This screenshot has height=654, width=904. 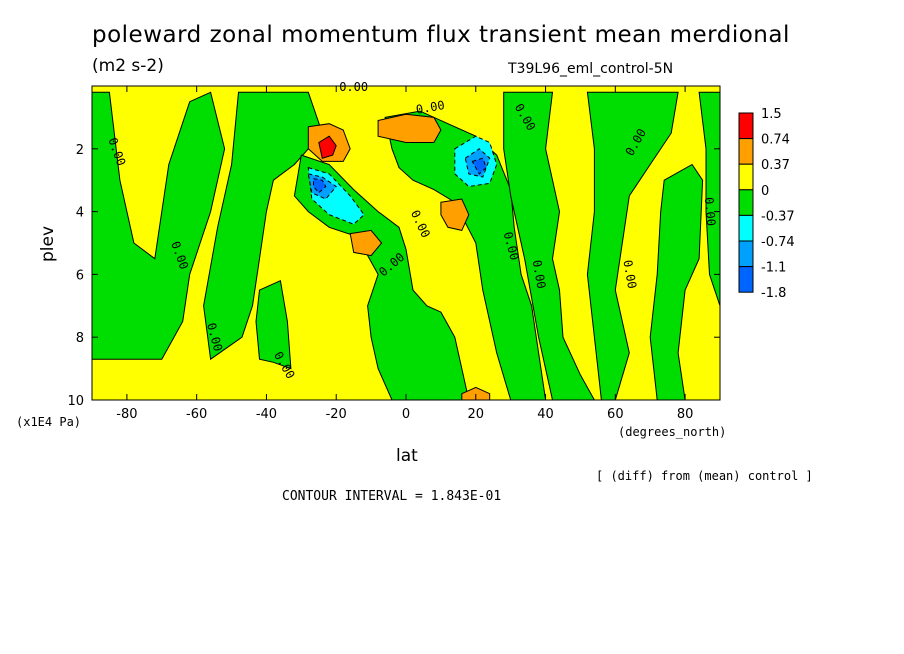 I want to click on y-tick-label: 10, so click(x=75, y=401).